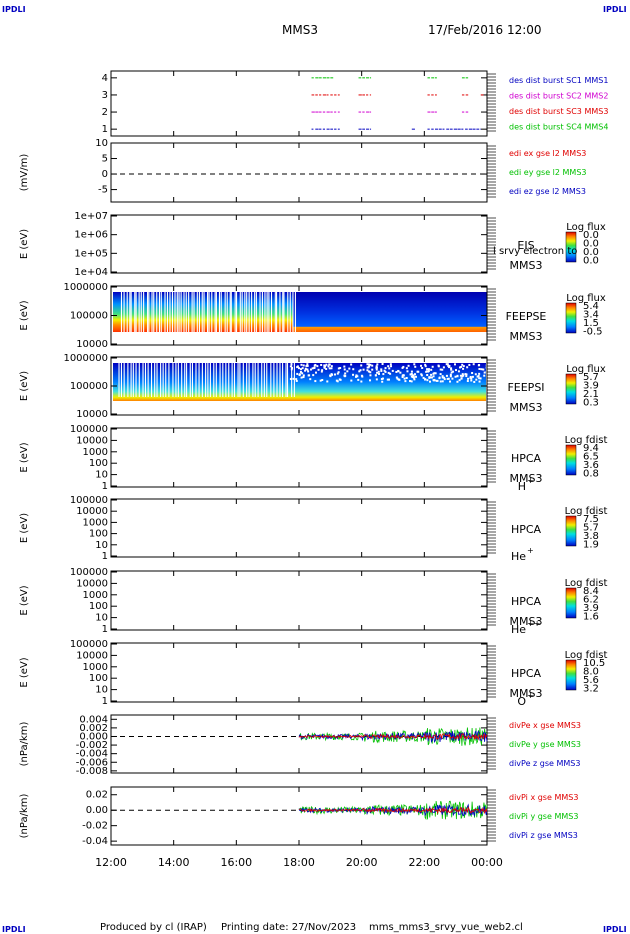  I want to click on y-tick-label: 0, so click(105, 174).